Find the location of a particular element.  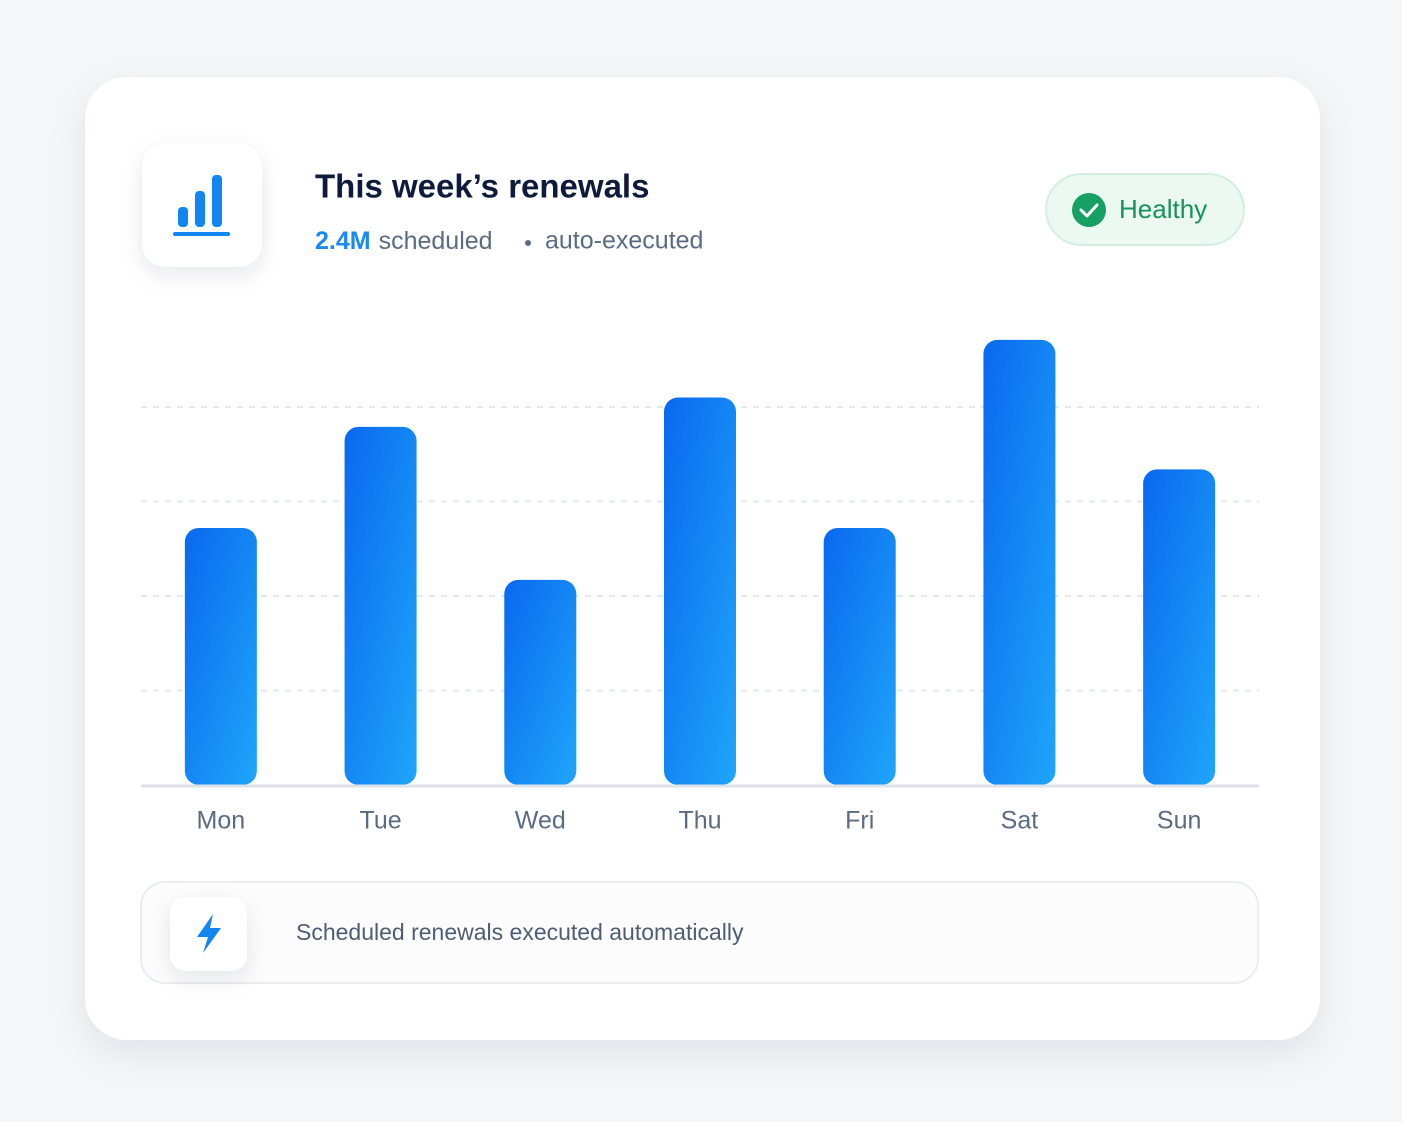

subtitle: 2.4M scheduled is located at coordinates (404, 241).